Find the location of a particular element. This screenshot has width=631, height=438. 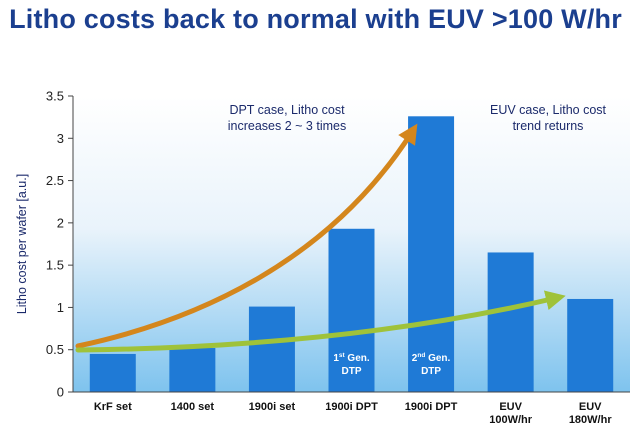

category-label: 180W/hr is located at coordinates (591, 420).